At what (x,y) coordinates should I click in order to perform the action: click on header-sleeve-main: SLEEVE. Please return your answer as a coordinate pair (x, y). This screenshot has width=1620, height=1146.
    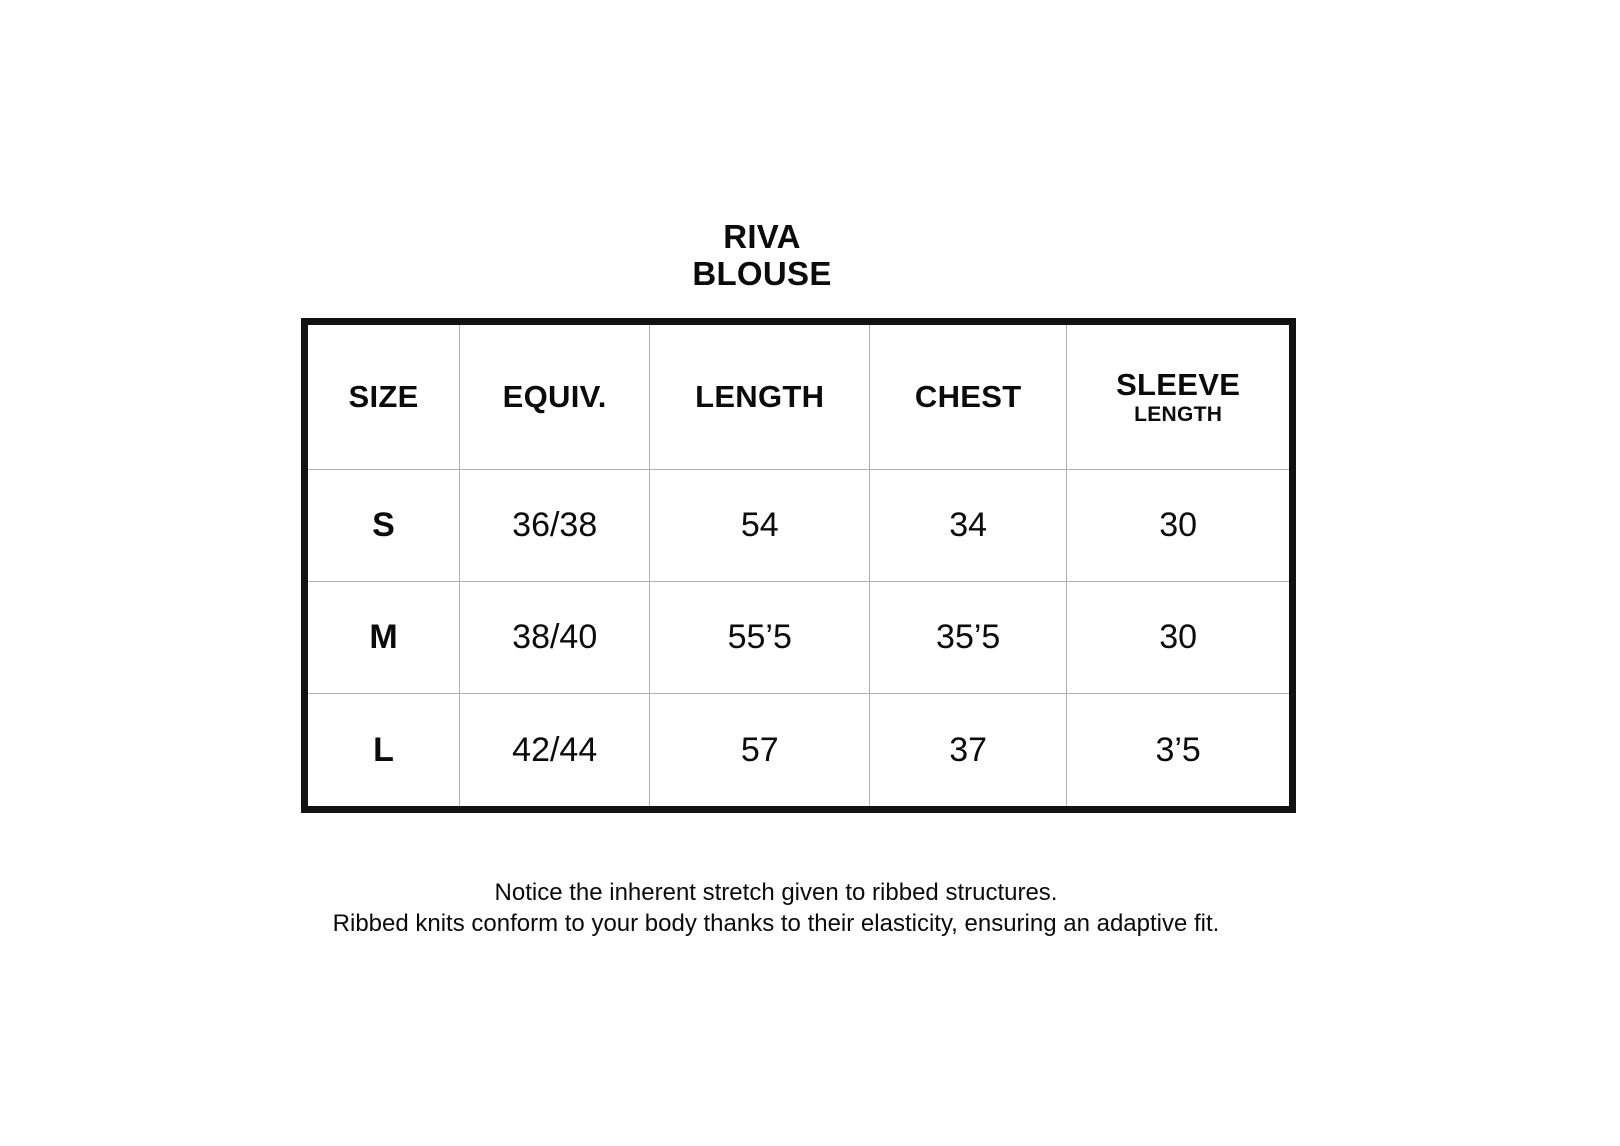
    Looking at the image, I should click on (1178, 384).